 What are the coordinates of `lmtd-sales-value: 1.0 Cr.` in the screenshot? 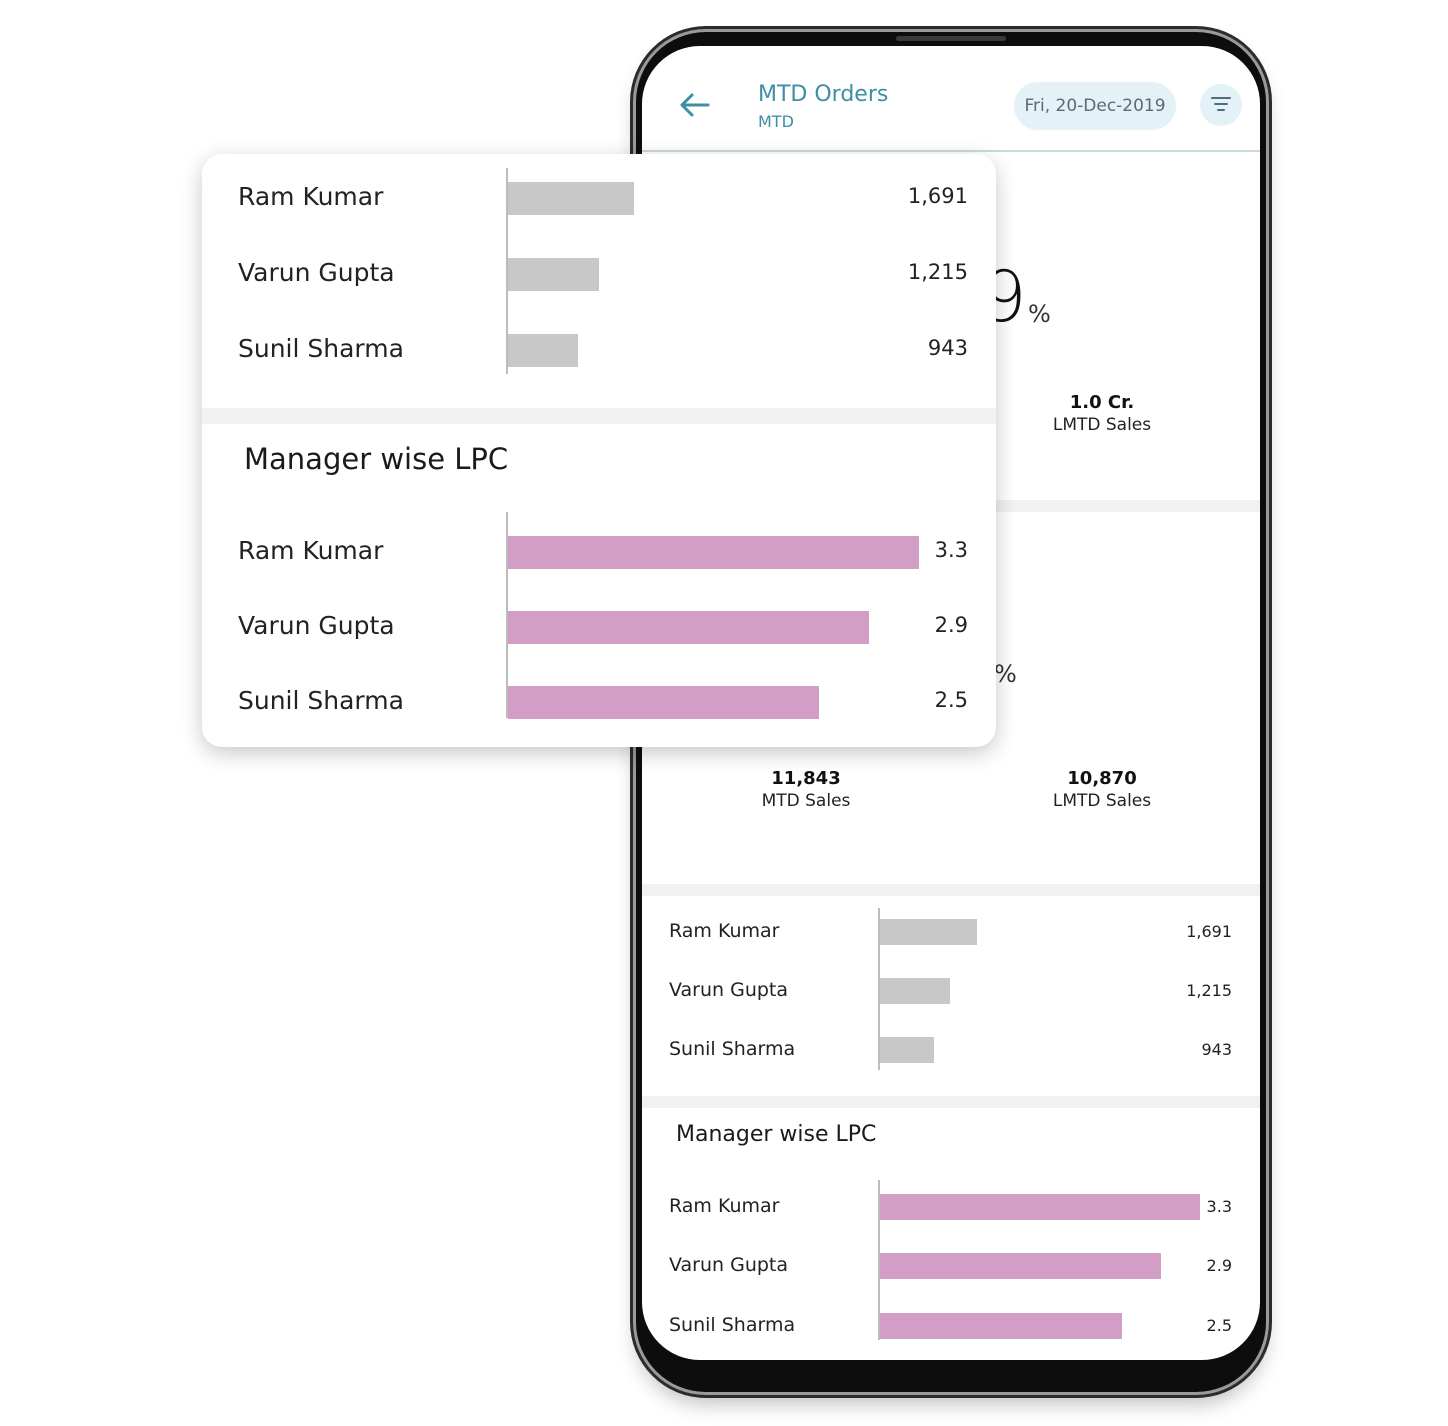 It's located at (1102, 402).